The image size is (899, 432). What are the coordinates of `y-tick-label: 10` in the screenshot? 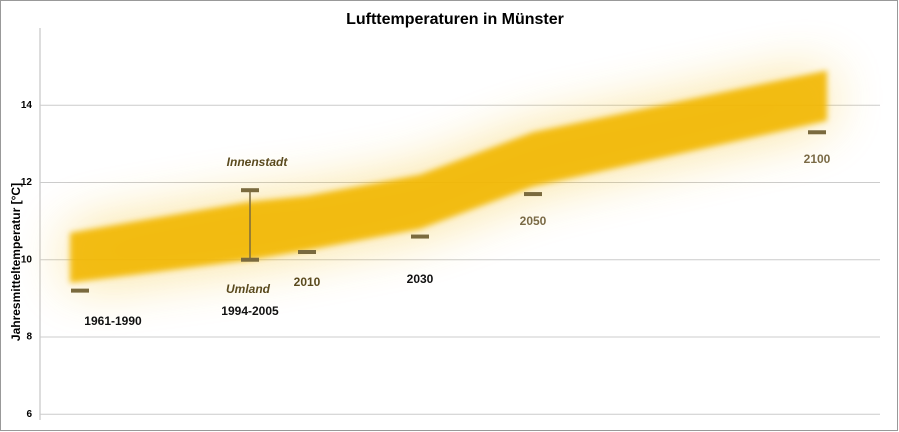 It's located at (27, 259).